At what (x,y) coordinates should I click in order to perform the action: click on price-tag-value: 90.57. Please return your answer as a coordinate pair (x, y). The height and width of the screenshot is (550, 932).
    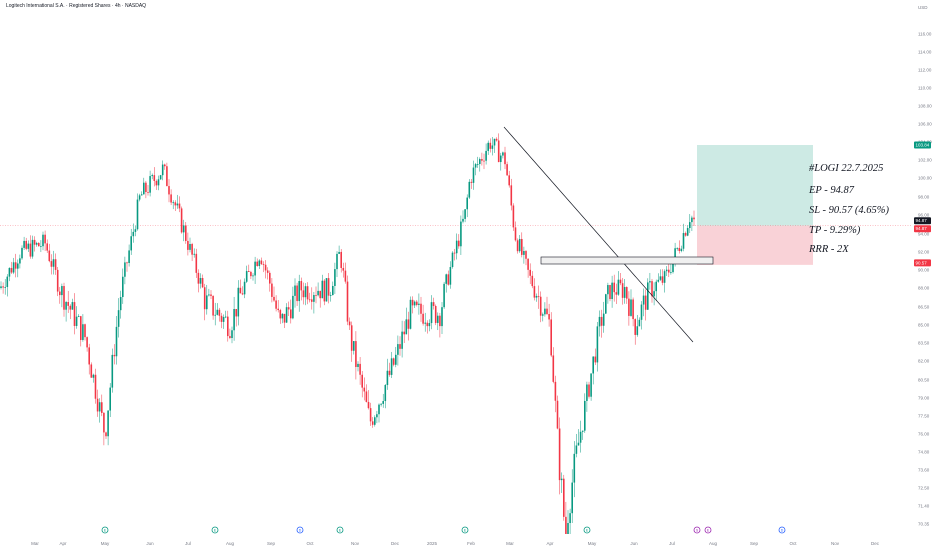
    Looking at the image, I should click on (922, 262).